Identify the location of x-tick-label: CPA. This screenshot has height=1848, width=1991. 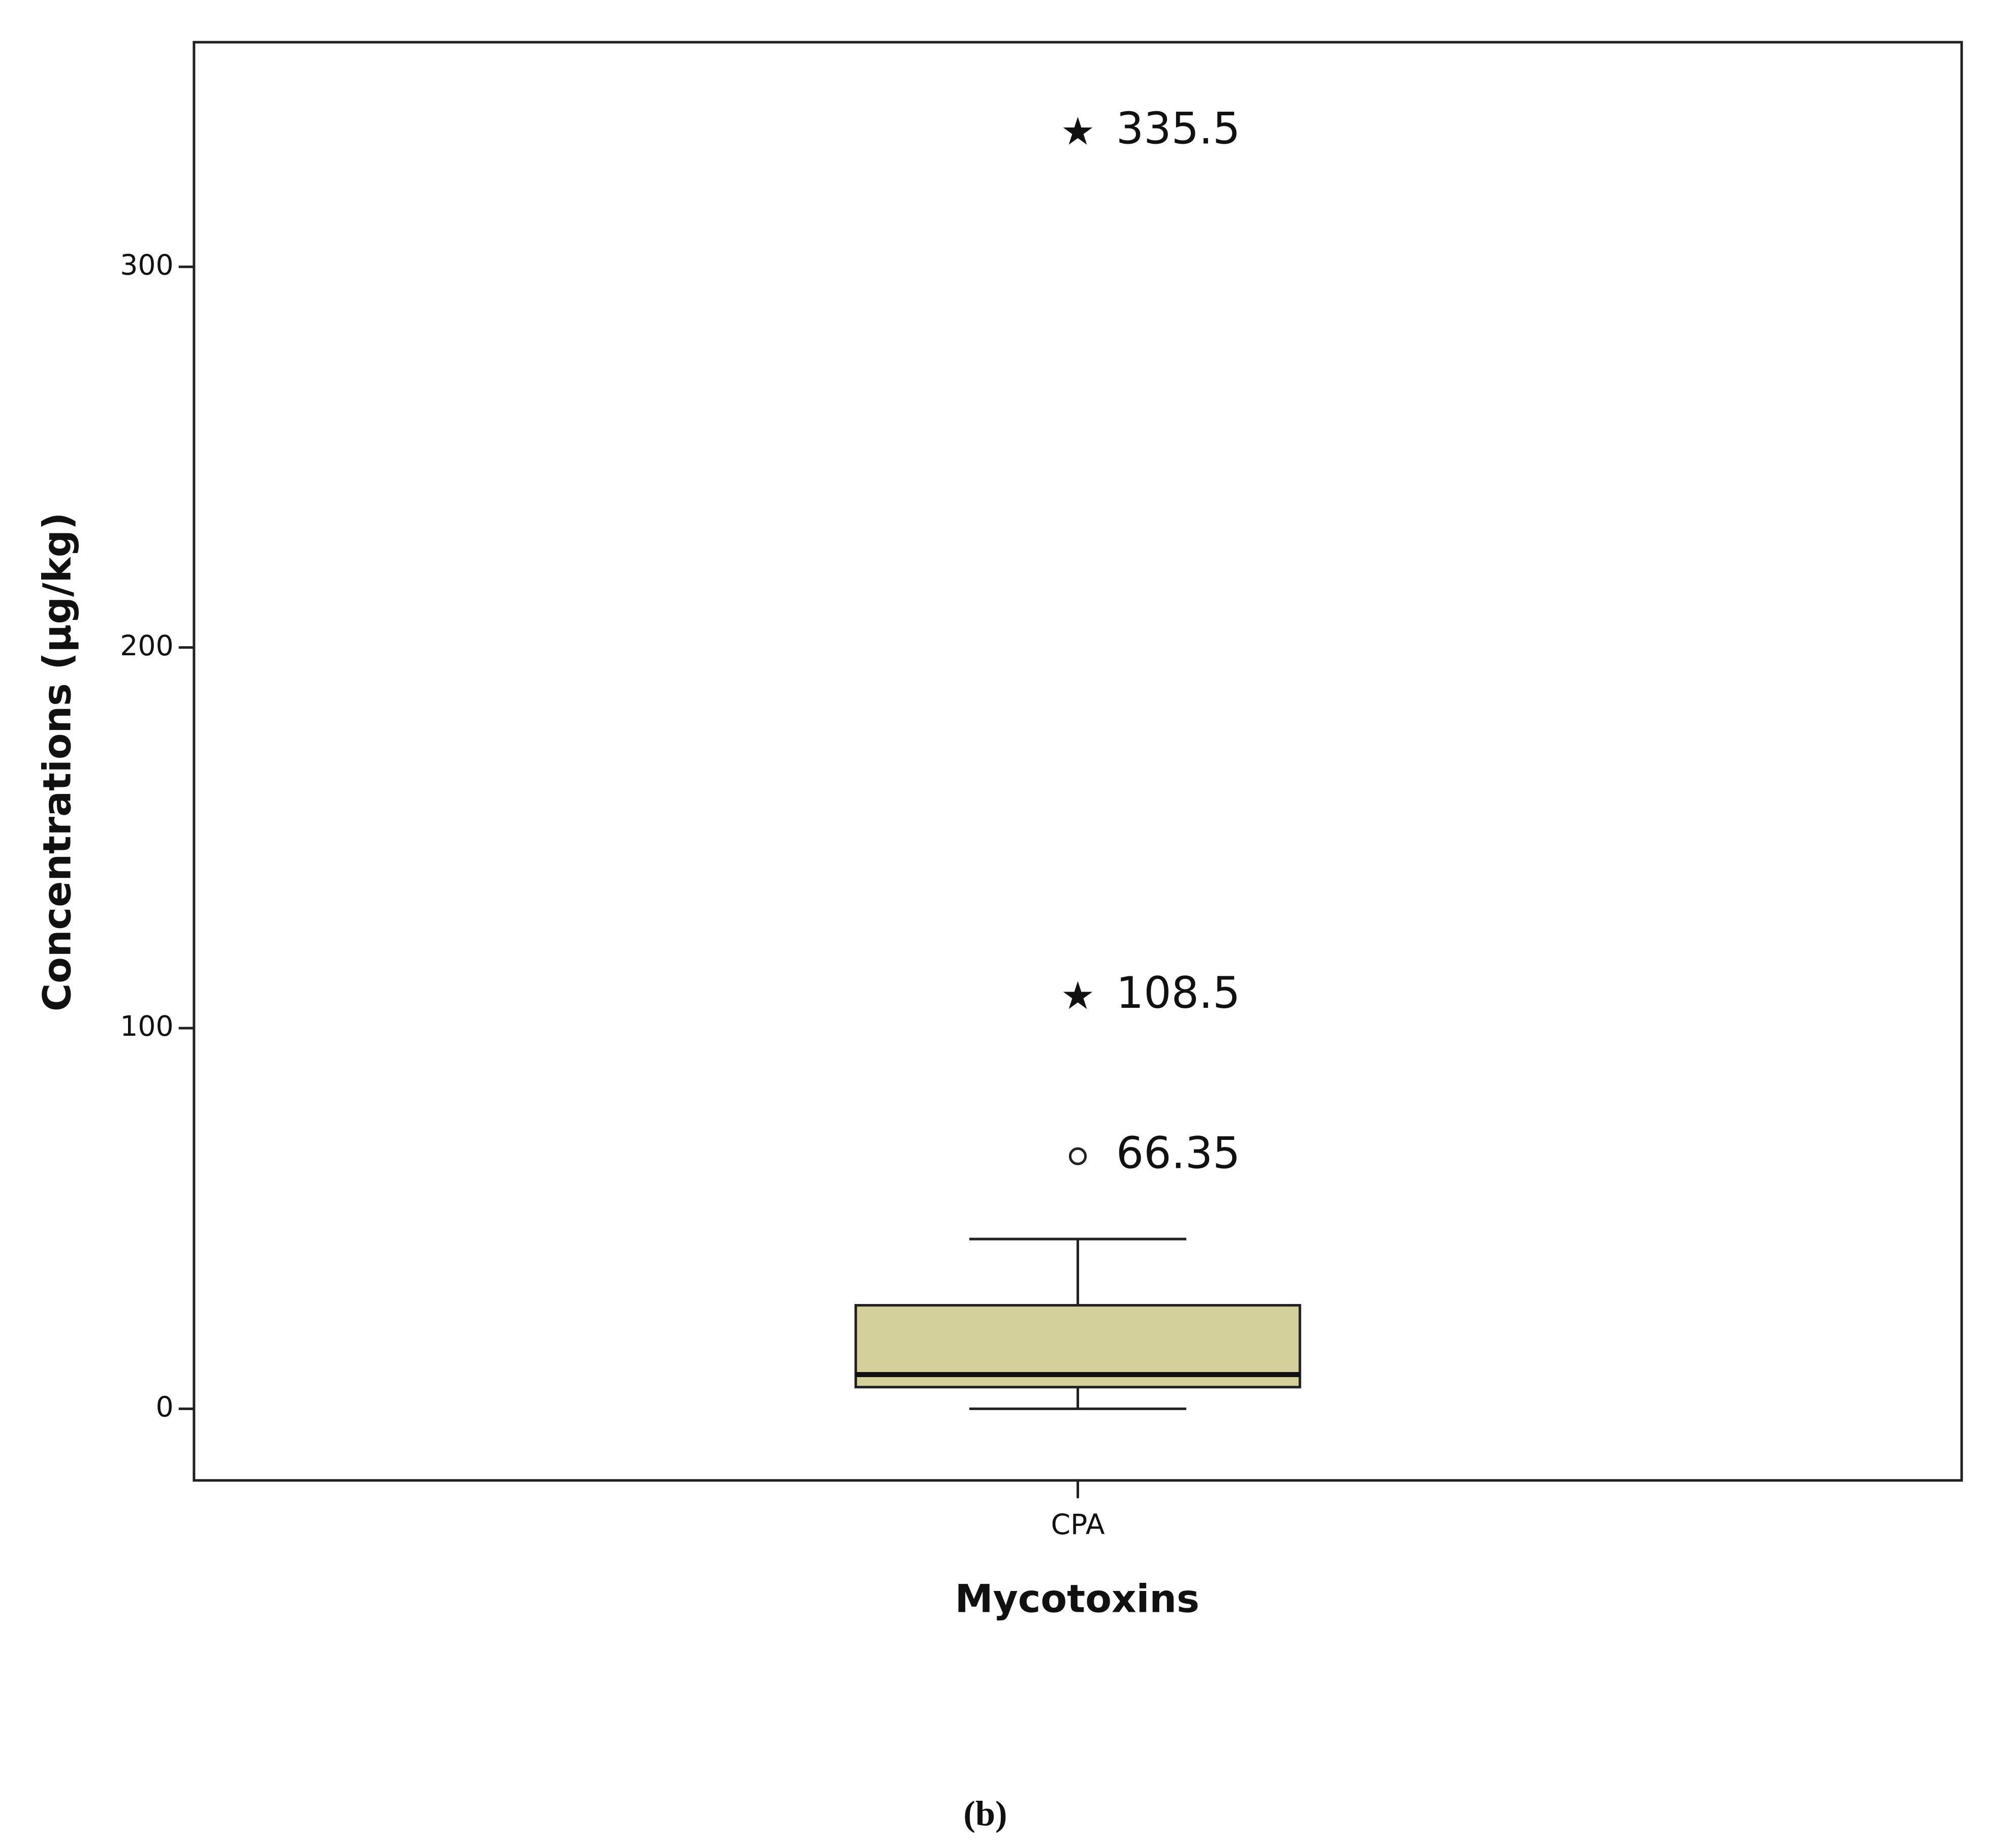
(1077, 1525).